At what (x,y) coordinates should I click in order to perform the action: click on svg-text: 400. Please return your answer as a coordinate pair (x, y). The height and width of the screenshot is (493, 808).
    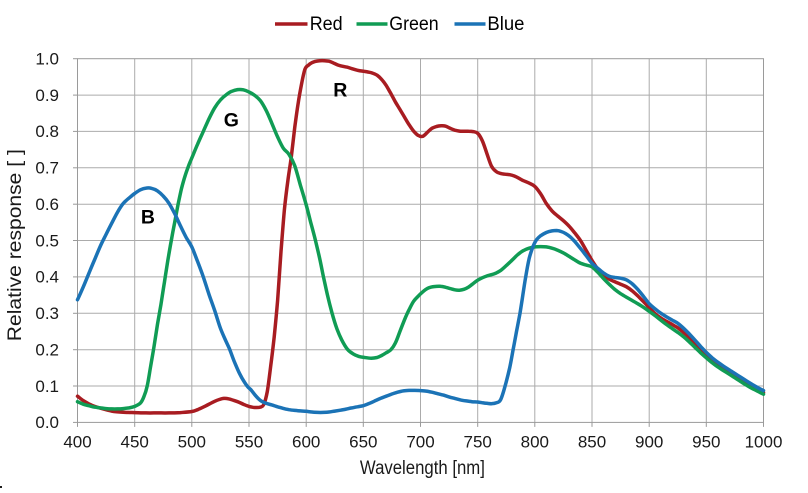
    Looking at the image, I should click on (77, 441).